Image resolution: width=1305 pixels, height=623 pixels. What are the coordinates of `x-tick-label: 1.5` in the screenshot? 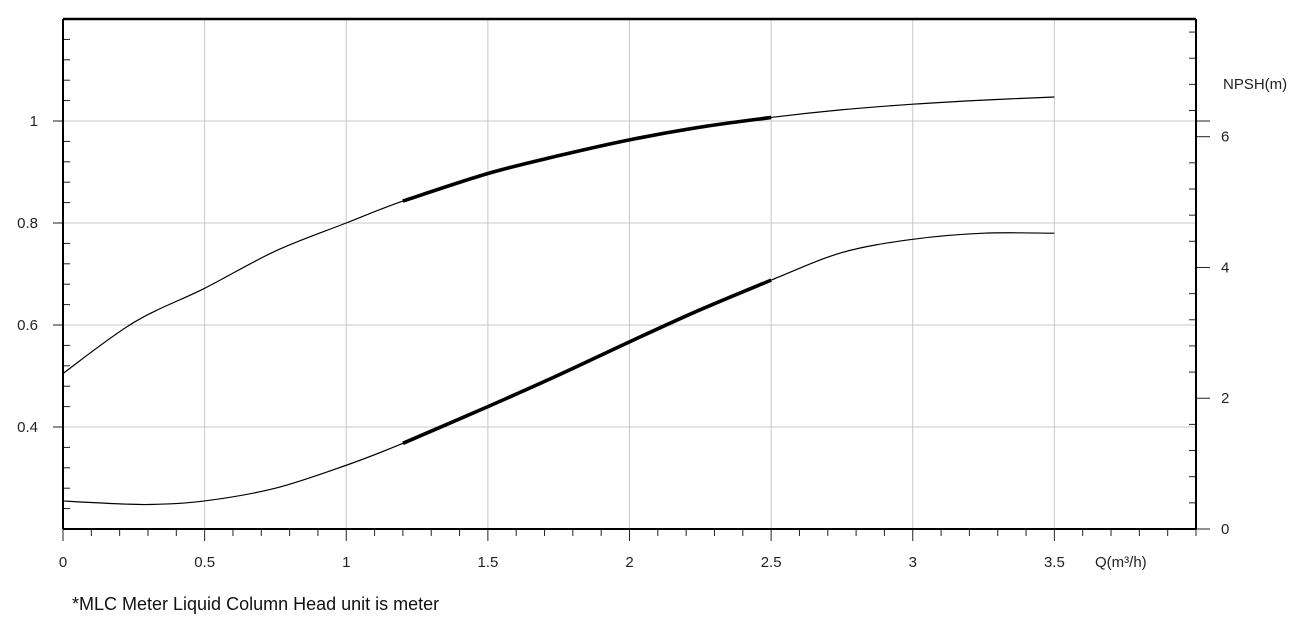 It's located at (487, 562).